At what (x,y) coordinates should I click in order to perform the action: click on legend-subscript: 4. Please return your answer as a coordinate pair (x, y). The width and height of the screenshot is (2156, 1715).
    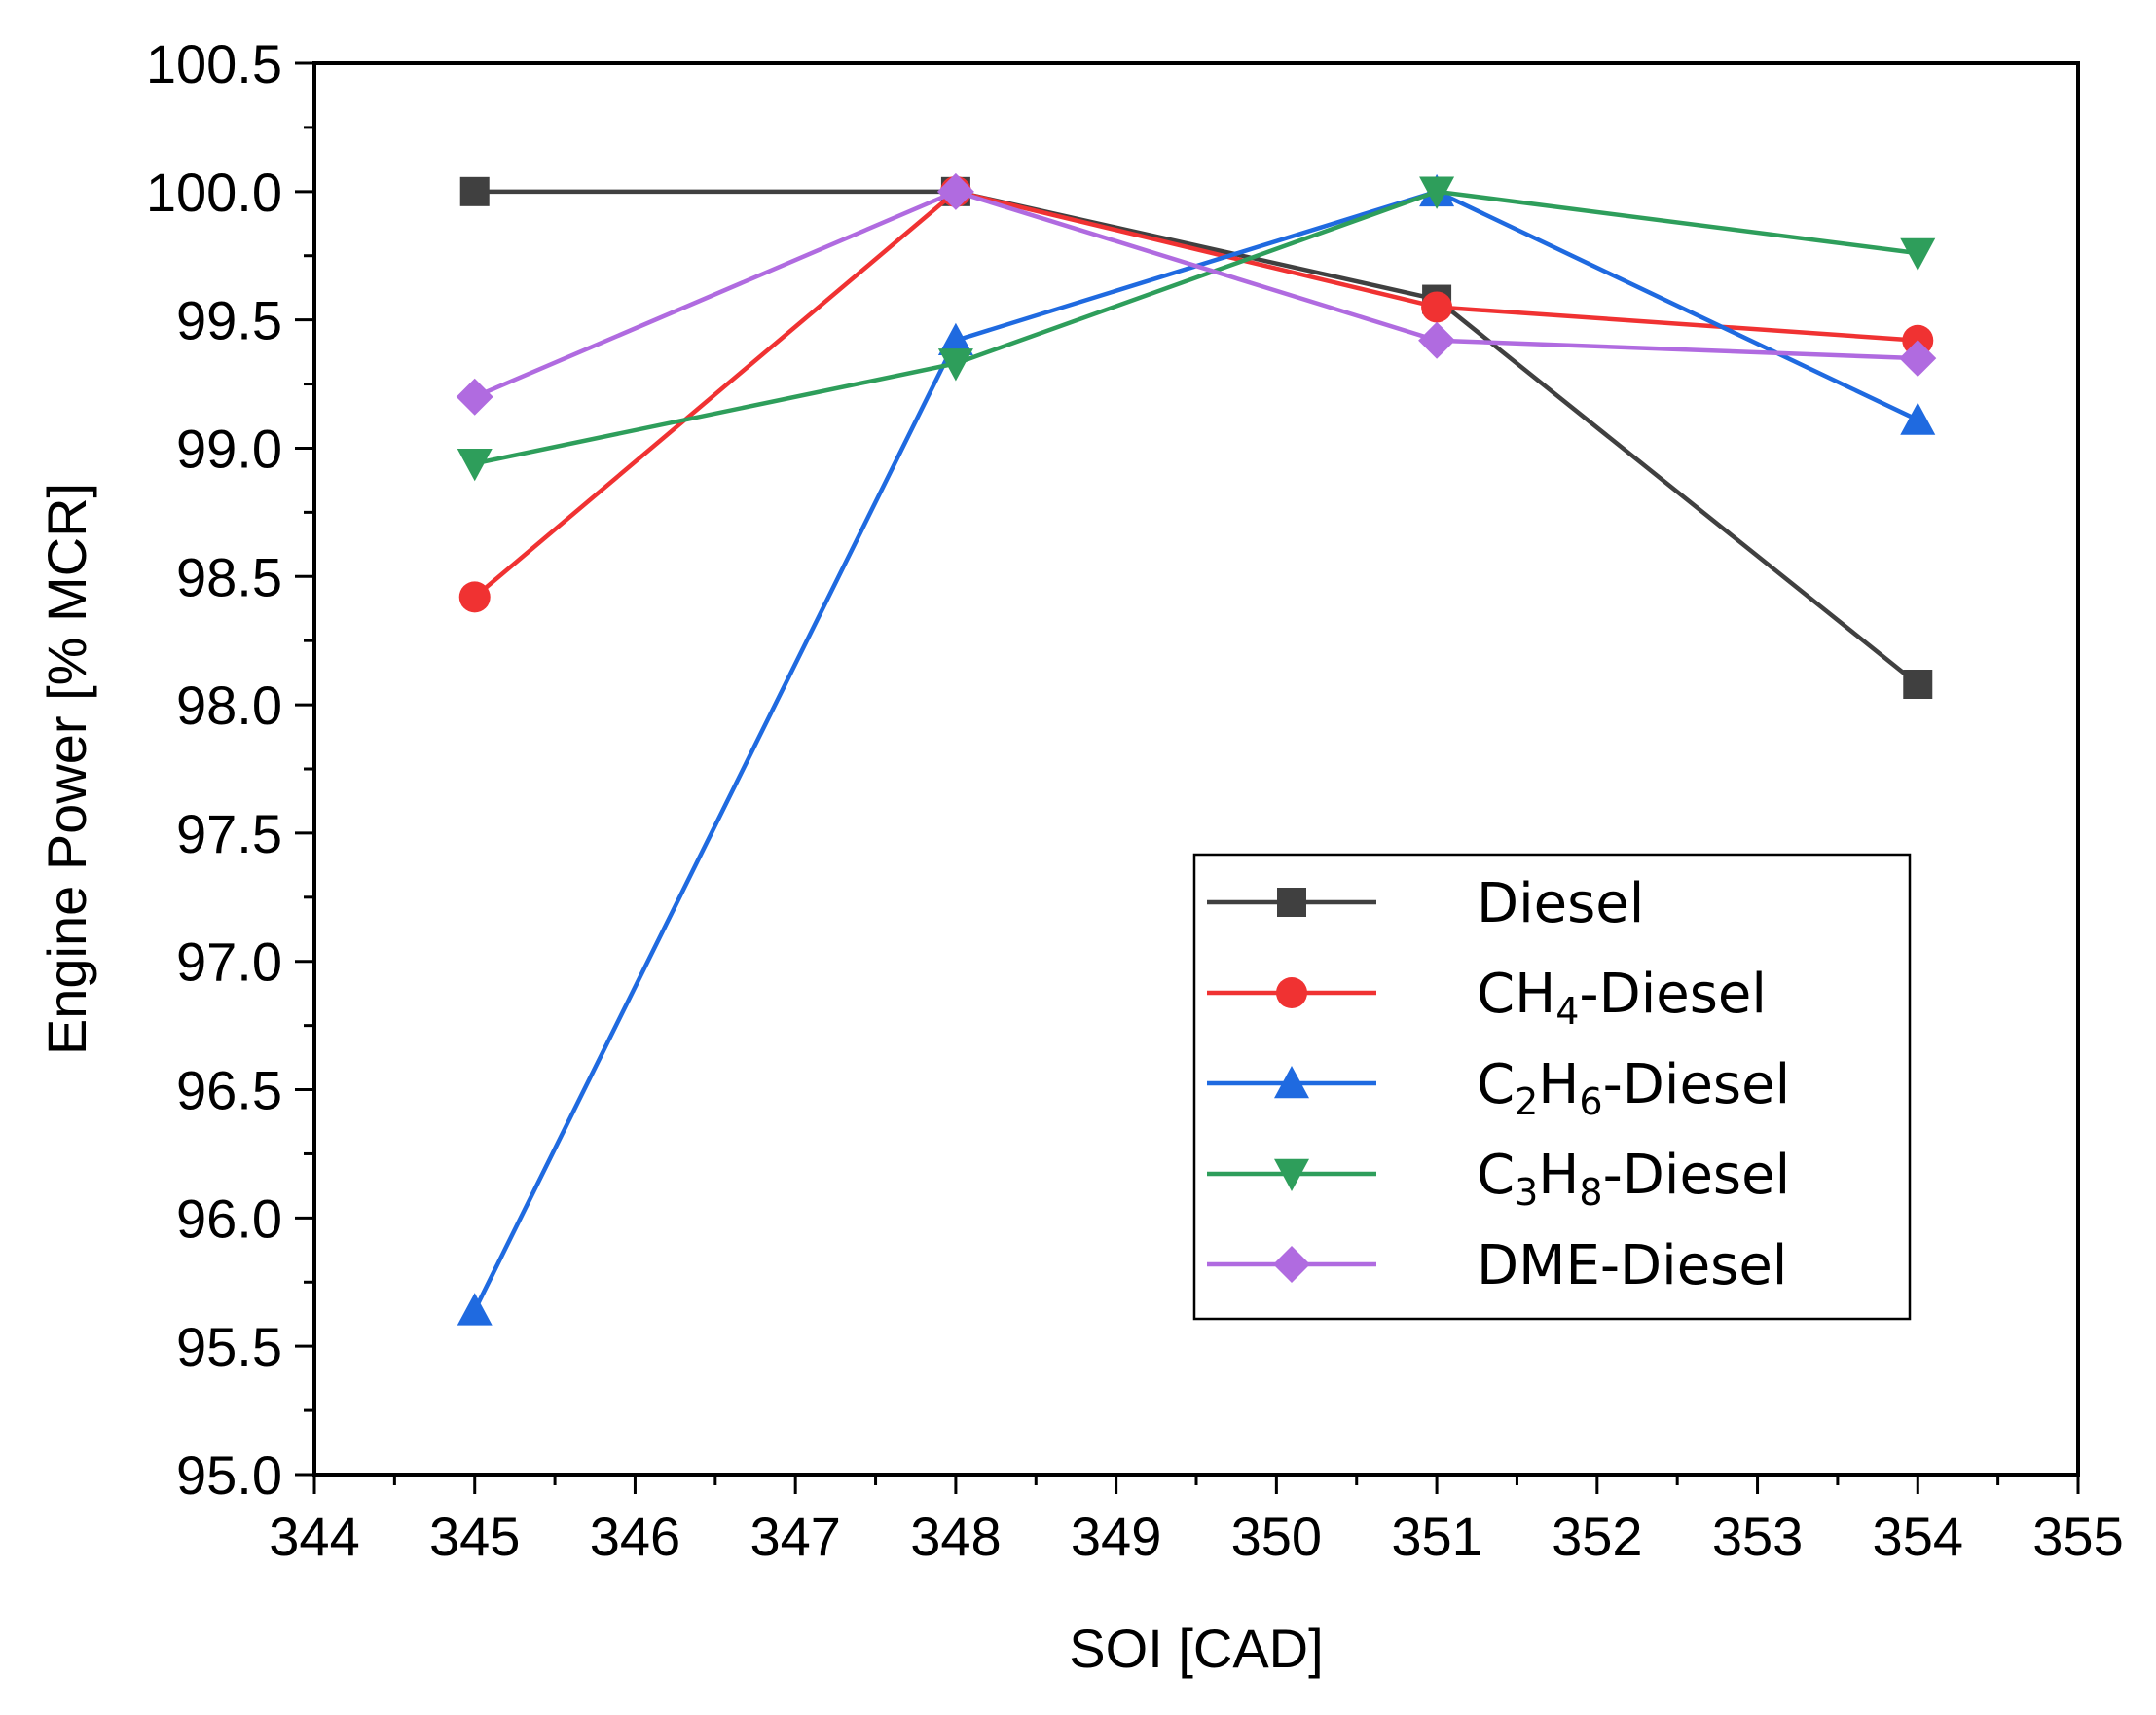
    Looking at the image, I should click on (1567, 1011).